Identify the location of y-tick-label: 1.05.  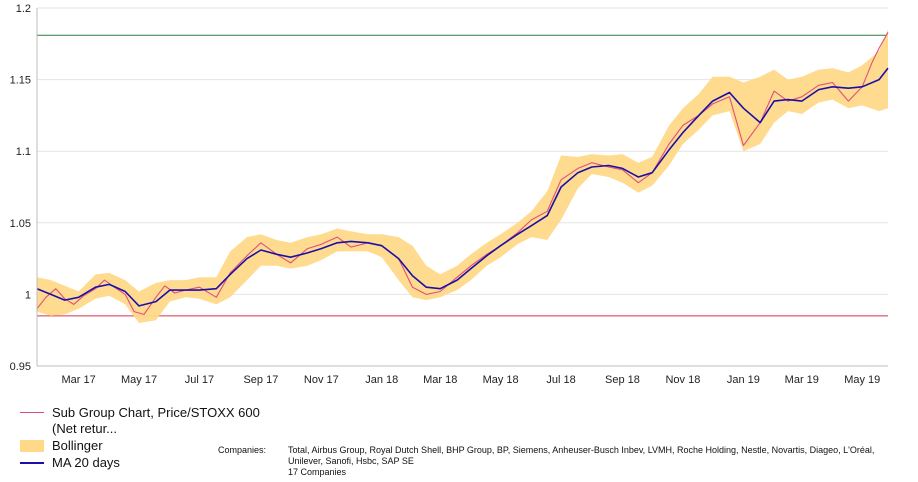
(20, 224).